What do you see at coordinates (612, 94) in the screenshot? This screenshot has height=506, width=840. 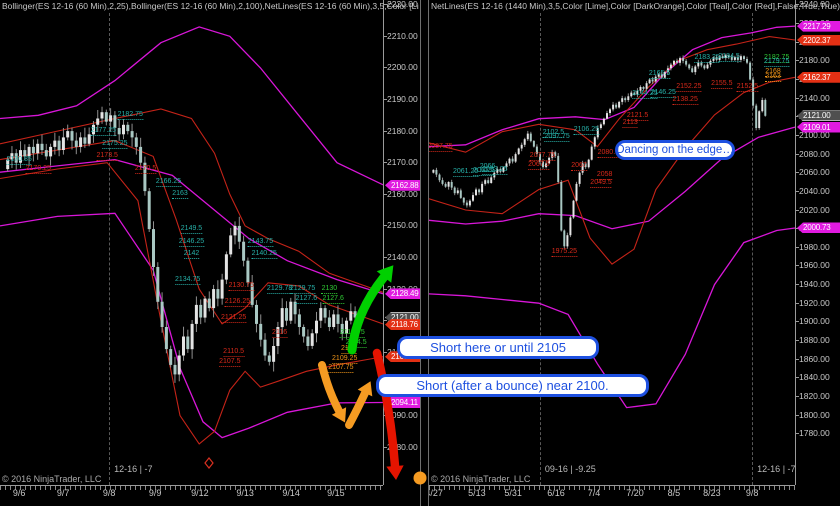 I see `netline-upper` at bounding box center [612, 94].